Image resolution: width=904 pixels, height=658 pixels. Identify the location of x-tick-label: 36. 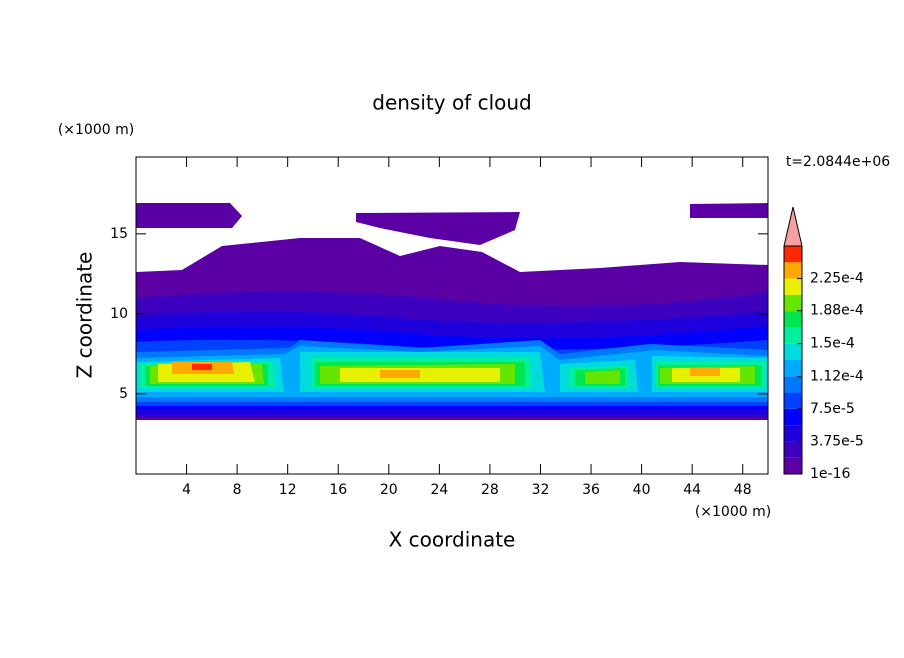
(591, 490).